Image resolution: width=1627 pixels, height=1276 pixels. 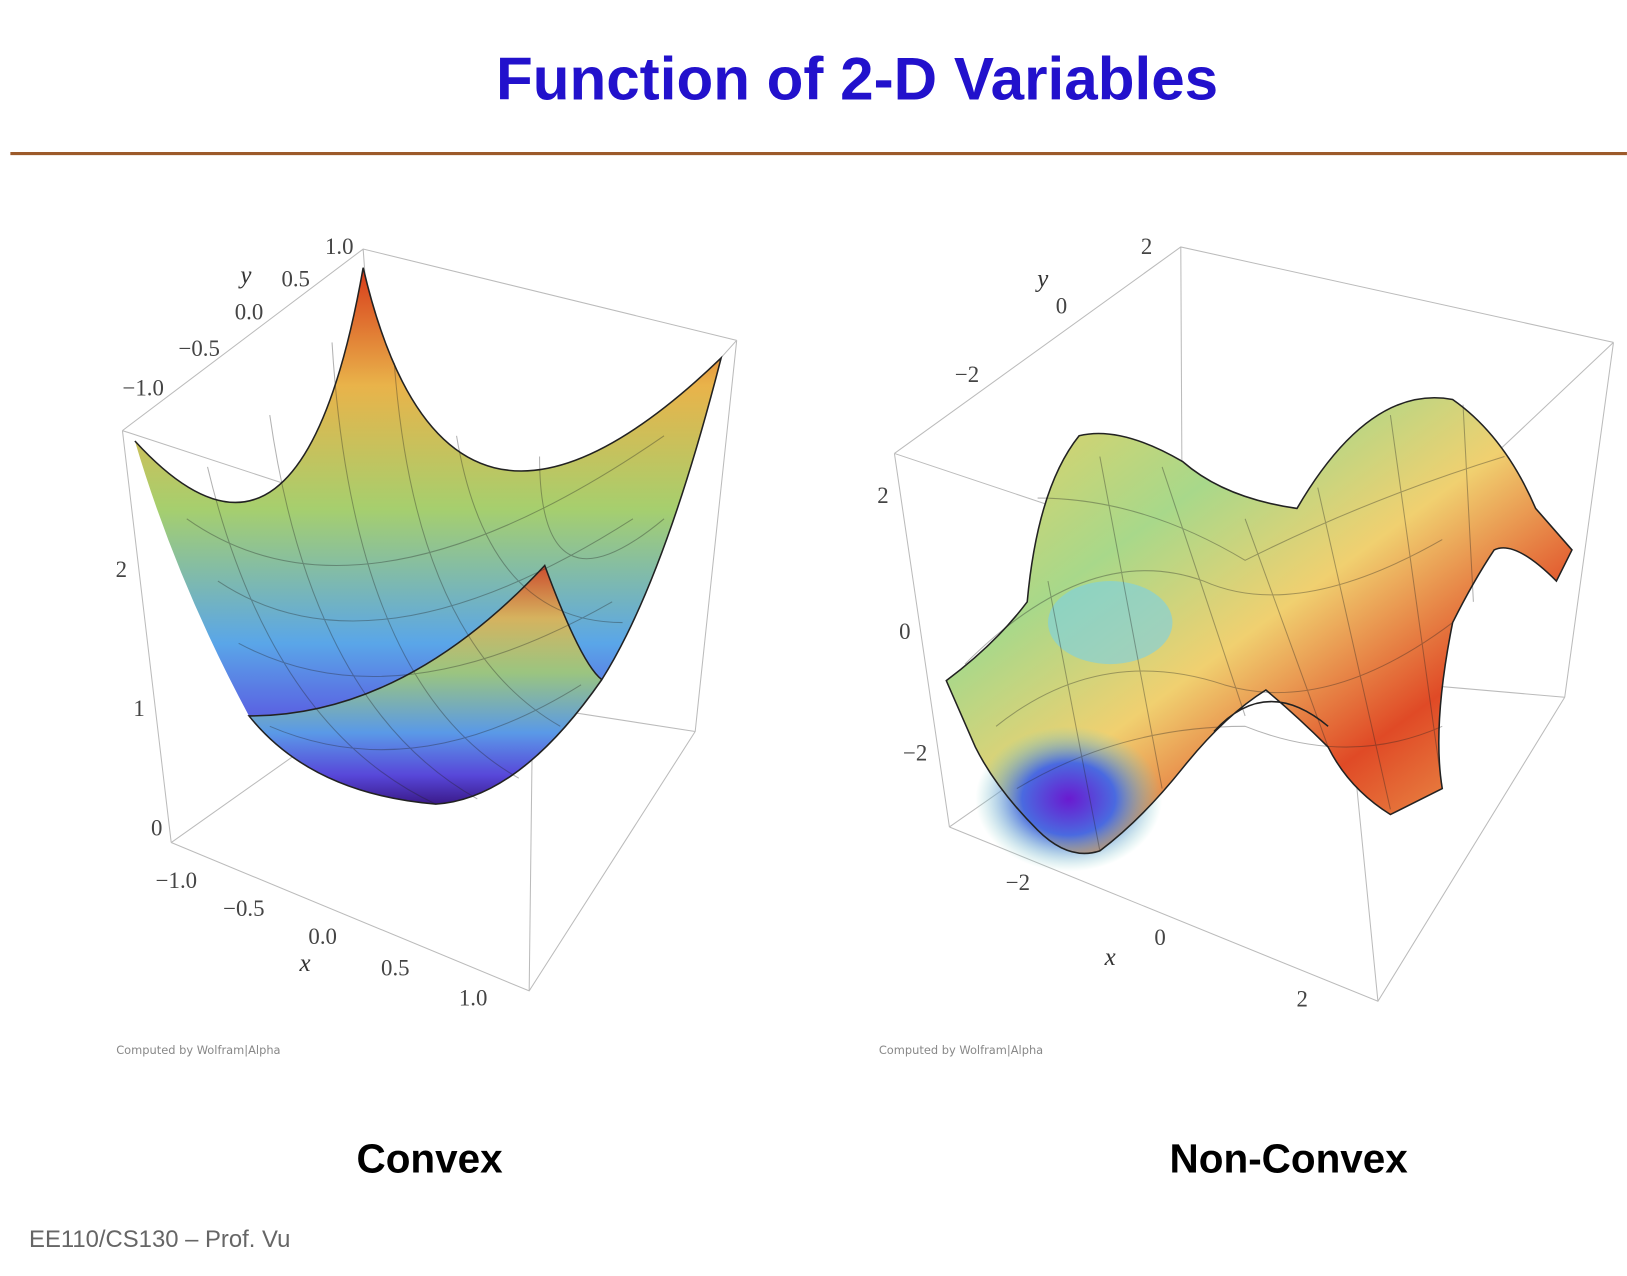 I want to click on y-tick: 0.5, so click(x=295, y=278).